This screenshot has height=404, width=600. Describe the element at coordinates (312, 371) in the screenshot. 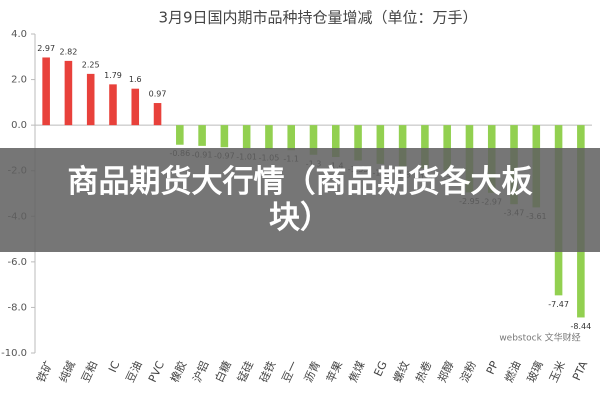

I see `x-tick-label: 沥青` at that location.